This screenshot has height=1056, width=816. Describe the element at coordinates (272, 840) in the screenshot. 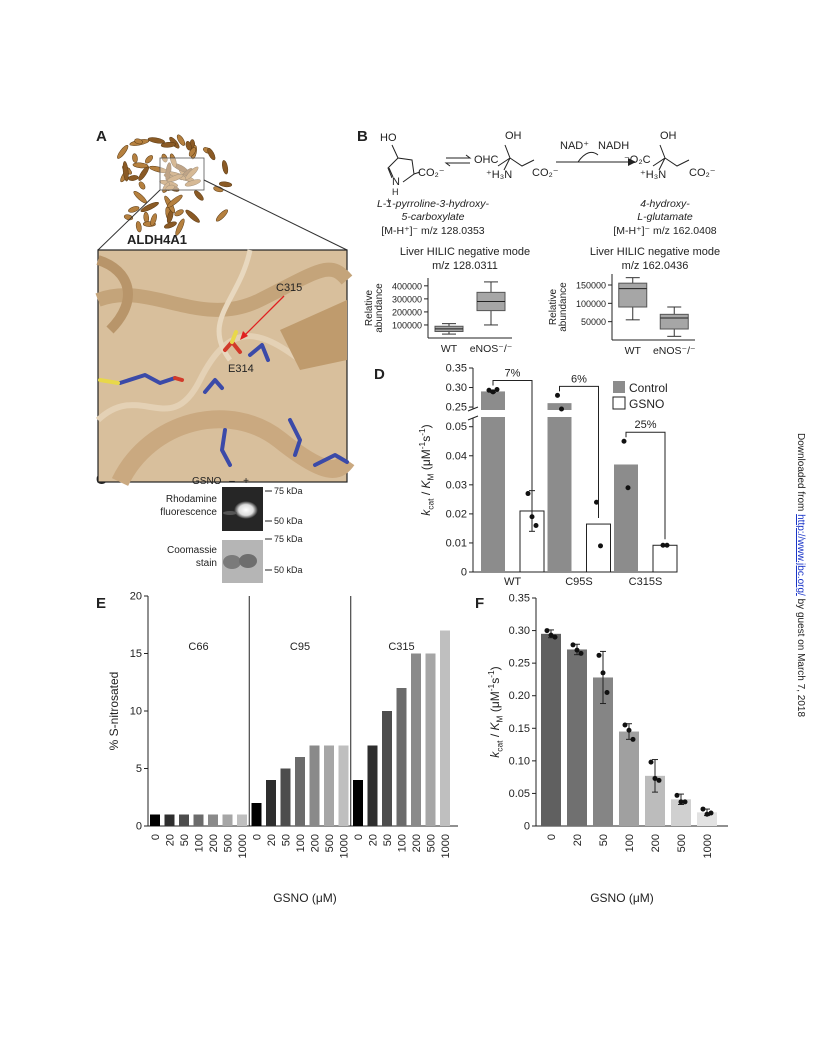

I see `x-tick-label: 20` at that location.